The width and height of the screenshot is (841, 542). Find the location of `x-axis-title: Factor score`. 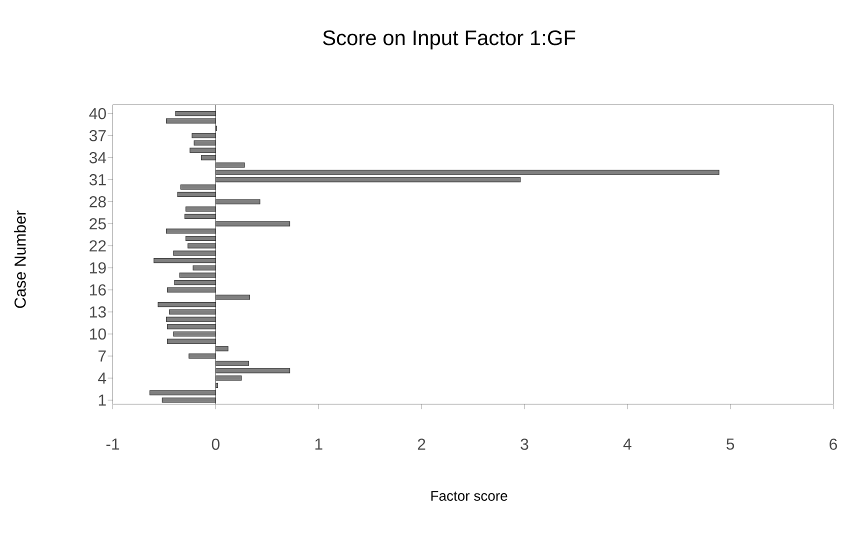

x-axis-title: Factor score is located at coordinates (469, 496).